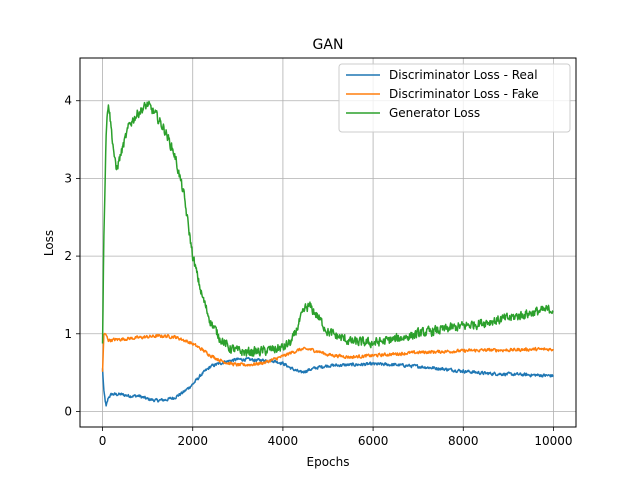 Image resolution: width=640 pixels, height=478 pixels. I want to click on y-tick-label: 1, so click(68, 334).